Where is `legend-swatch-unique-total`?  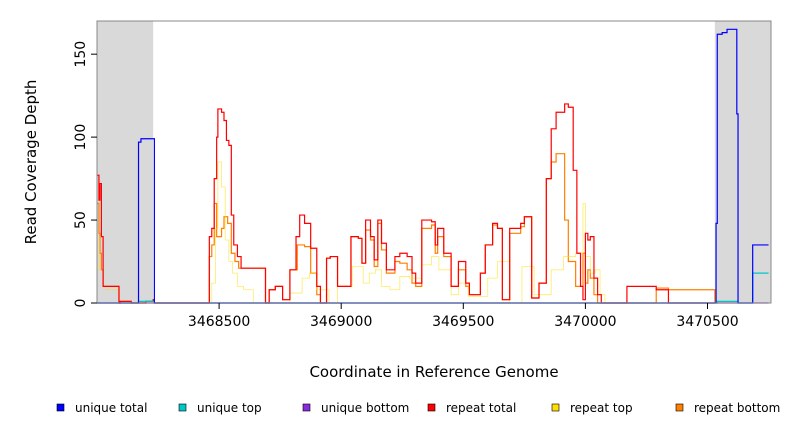
legend-swatch-unique-total is located at coordinates (60, 407).